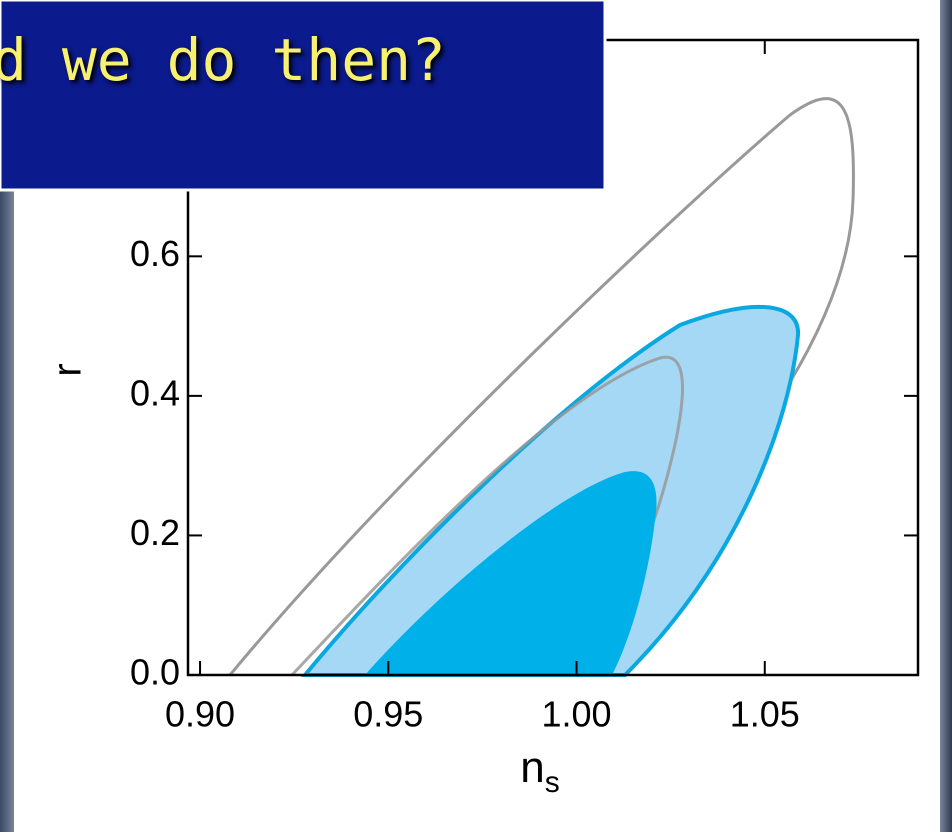  Describe the element at coordinates (155, 392) in the screenshot. I see `y-tick-label: 0.4` at that location.